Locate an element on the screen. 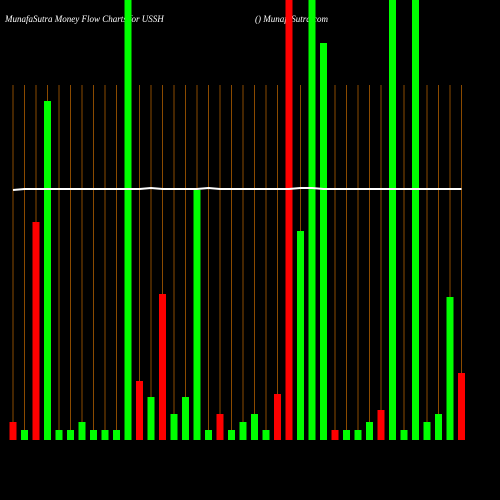 The width and height of the screenshot is (500, 500). money-flow-line is located at coordinates (237, 188).